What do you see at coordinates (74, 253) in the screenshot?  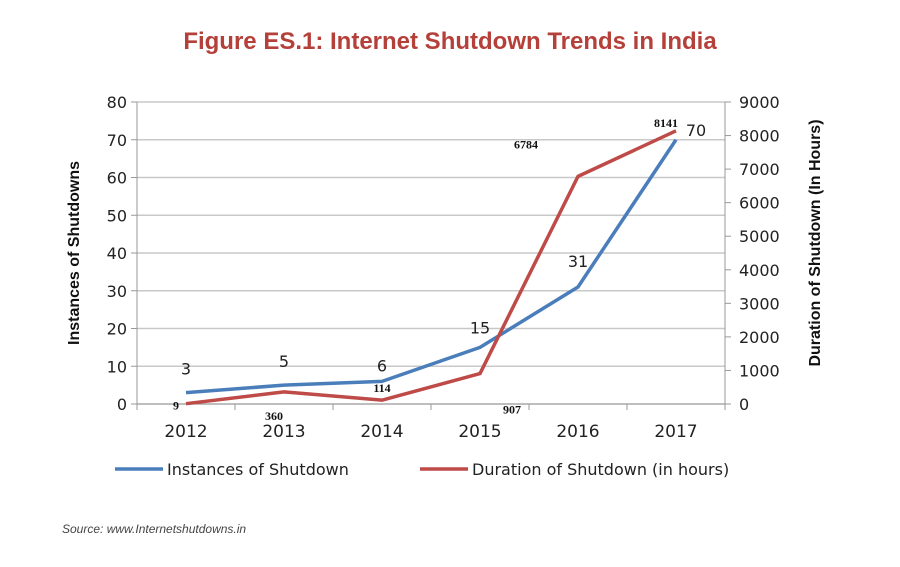 I see `y-axis-title: Instances of Shutdowns` at bounding box center [74, 253].